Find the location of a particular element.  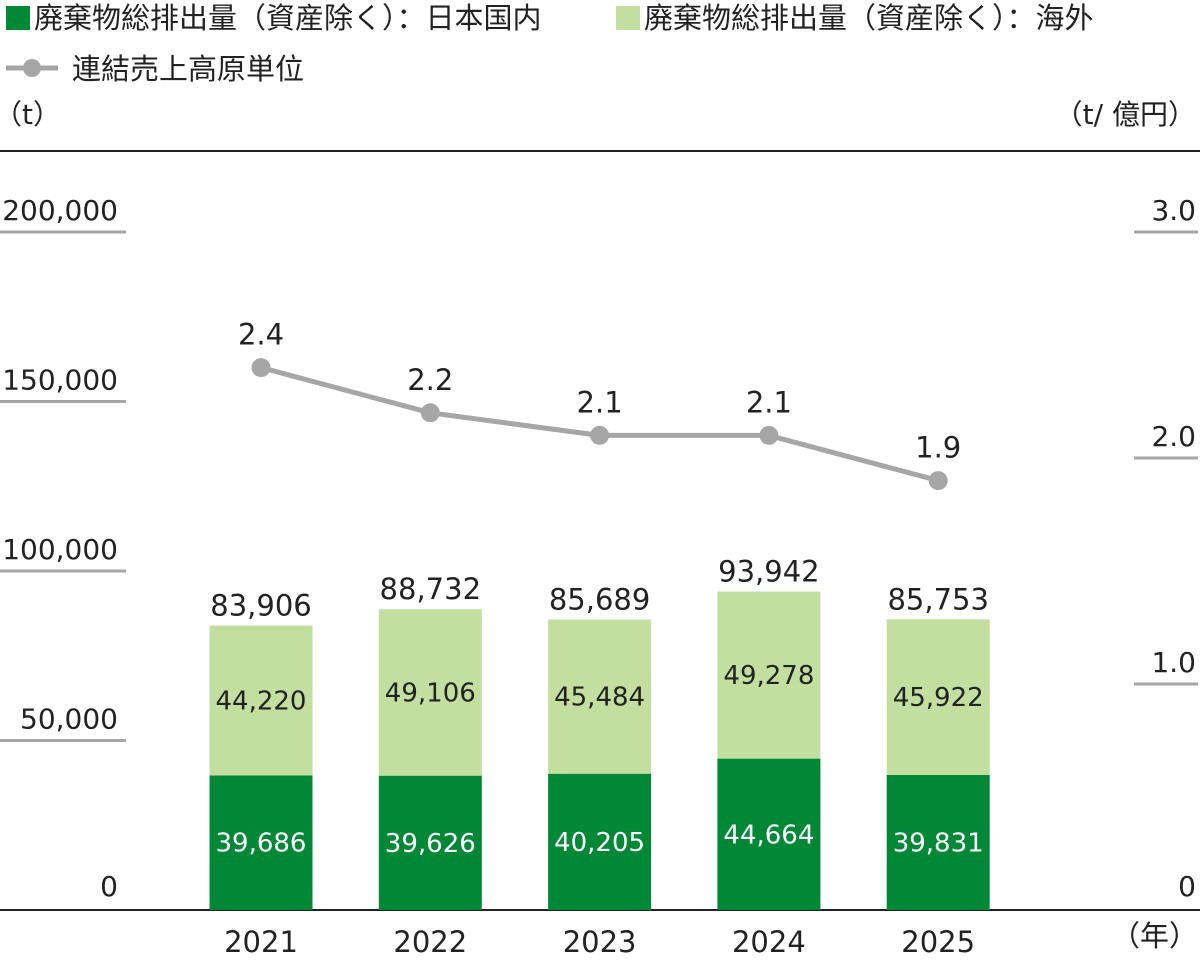

legend-line-marker is located at coordinates (32, 68).